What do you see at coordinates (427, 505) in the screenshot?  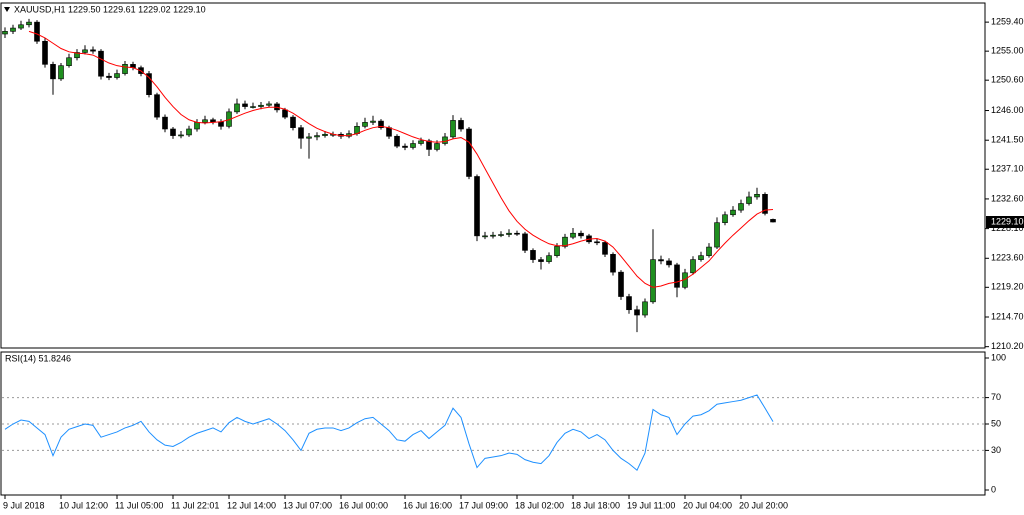 I see `x-tick-label: 16 Jul 16:00` at bounding box center [427, 505].